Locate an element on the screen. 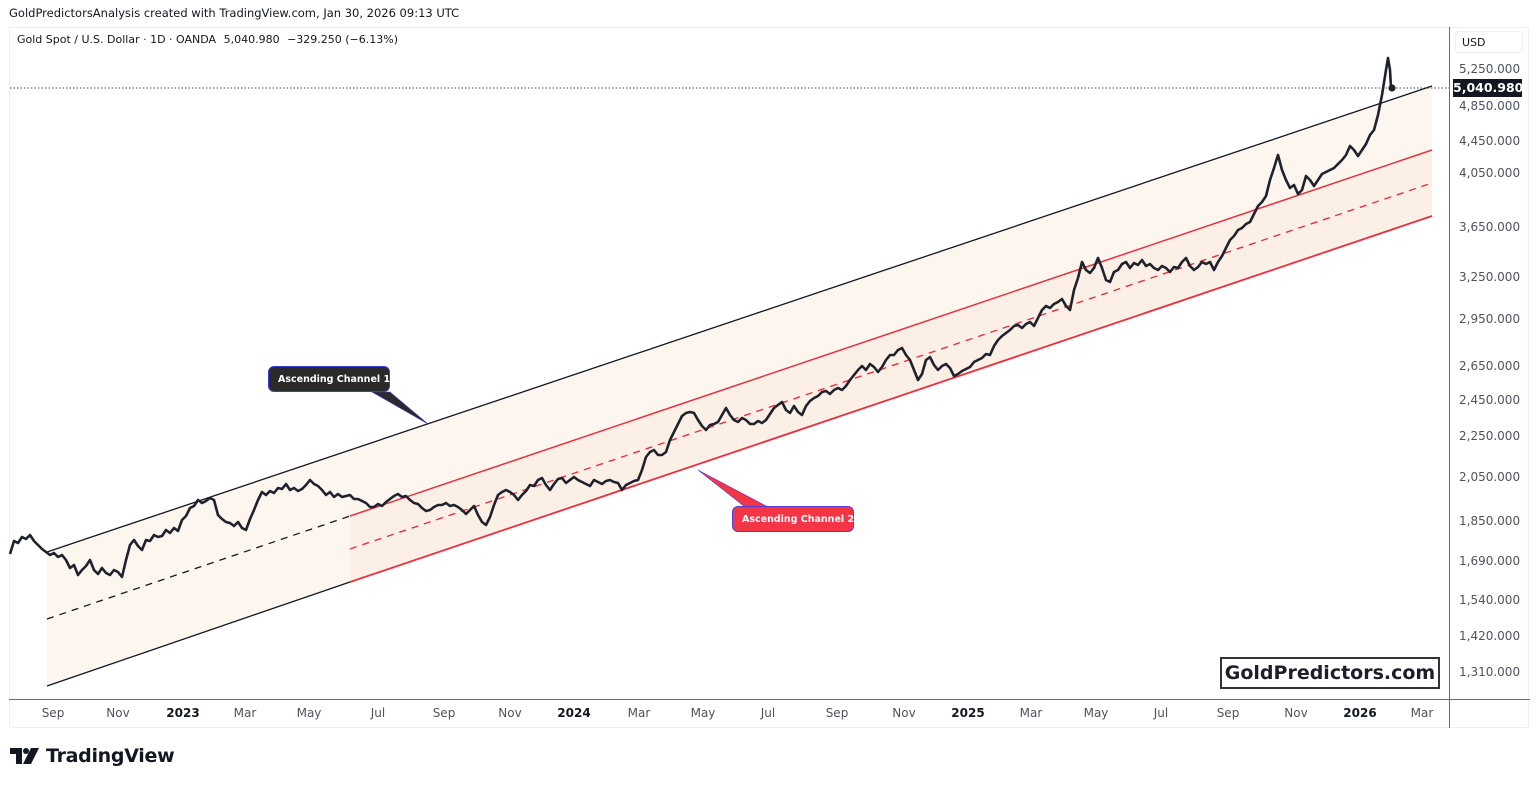 The height and width of the screenshot is (786, 1536). price-axis-label: 2,650.000 is located at coordinates (1490, 366).